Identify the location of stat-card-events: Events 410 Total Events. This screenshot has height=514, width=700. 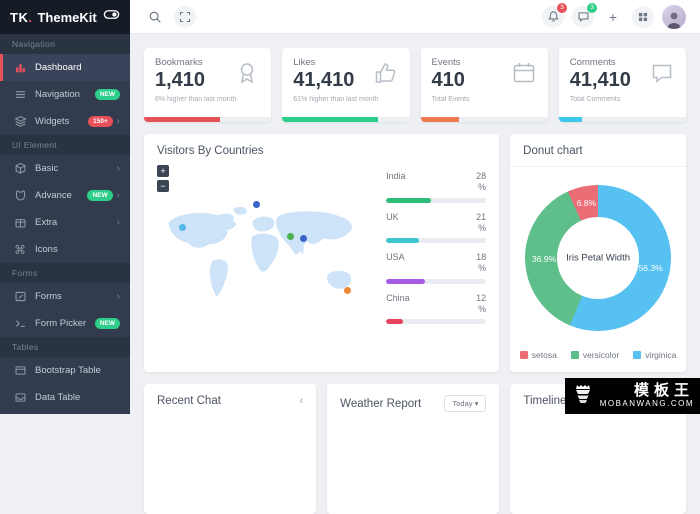
(484, 85).